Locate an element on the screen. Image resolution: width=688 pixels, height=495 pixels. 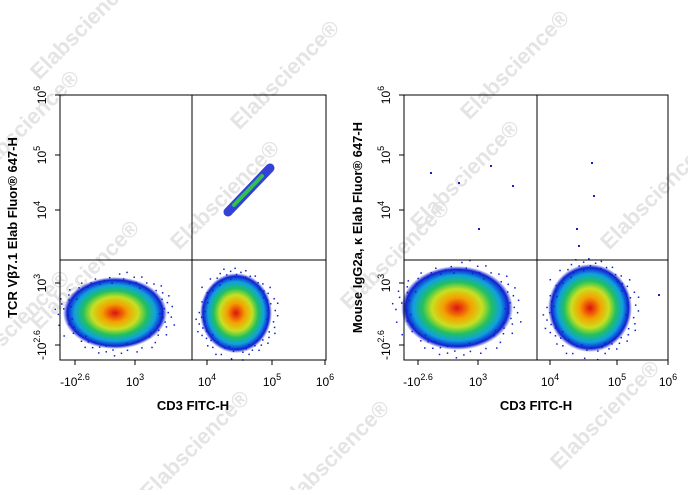
x-axis-label: CD3 FITC-H is located at coordinates (536, 405).